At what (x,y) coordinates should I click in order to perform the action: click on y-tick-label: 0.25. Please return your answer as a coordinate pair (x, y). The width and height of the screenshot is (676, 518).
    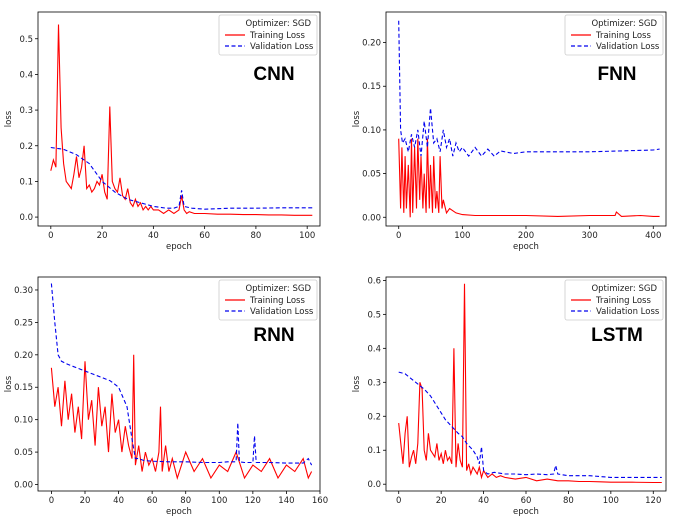
    Looking at the image, I should click on (23, 323).